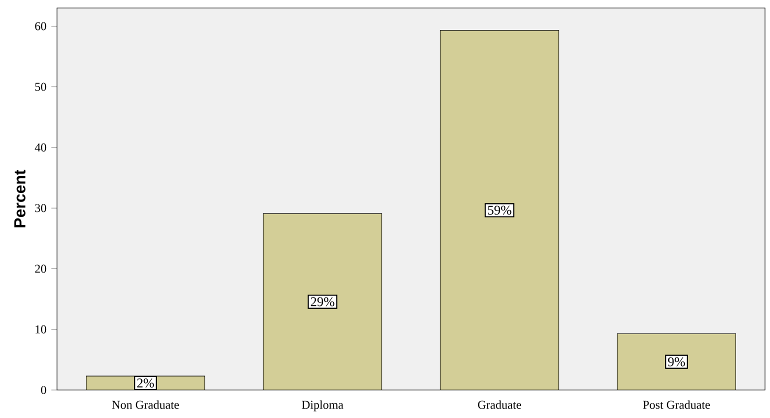 Image resolution: width=770 pixels, height=418 pixels. I want to click on data-label: 29%, so click(322, 301).